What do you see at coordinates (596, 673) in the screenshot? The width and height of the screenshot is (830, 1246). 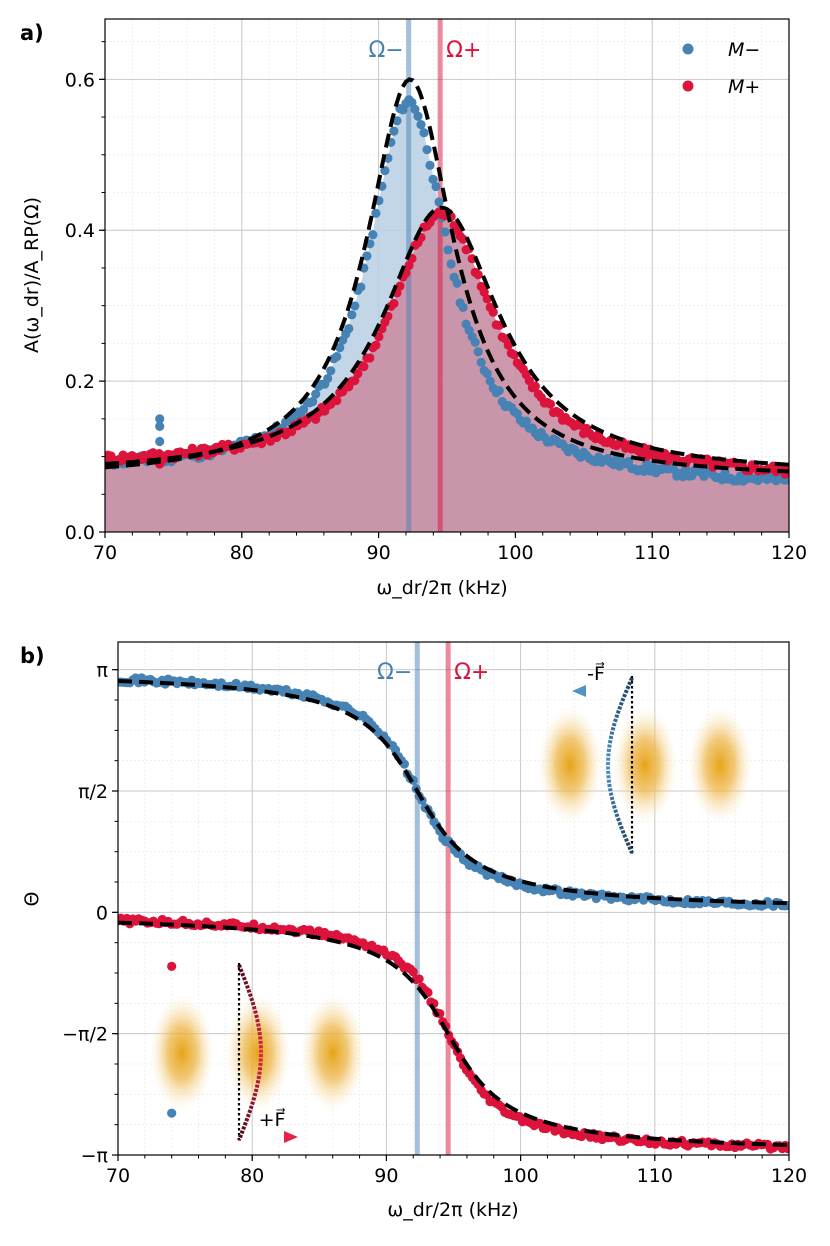 I see `force-label-upper: -F⃗` at bounding box center [596, 673].